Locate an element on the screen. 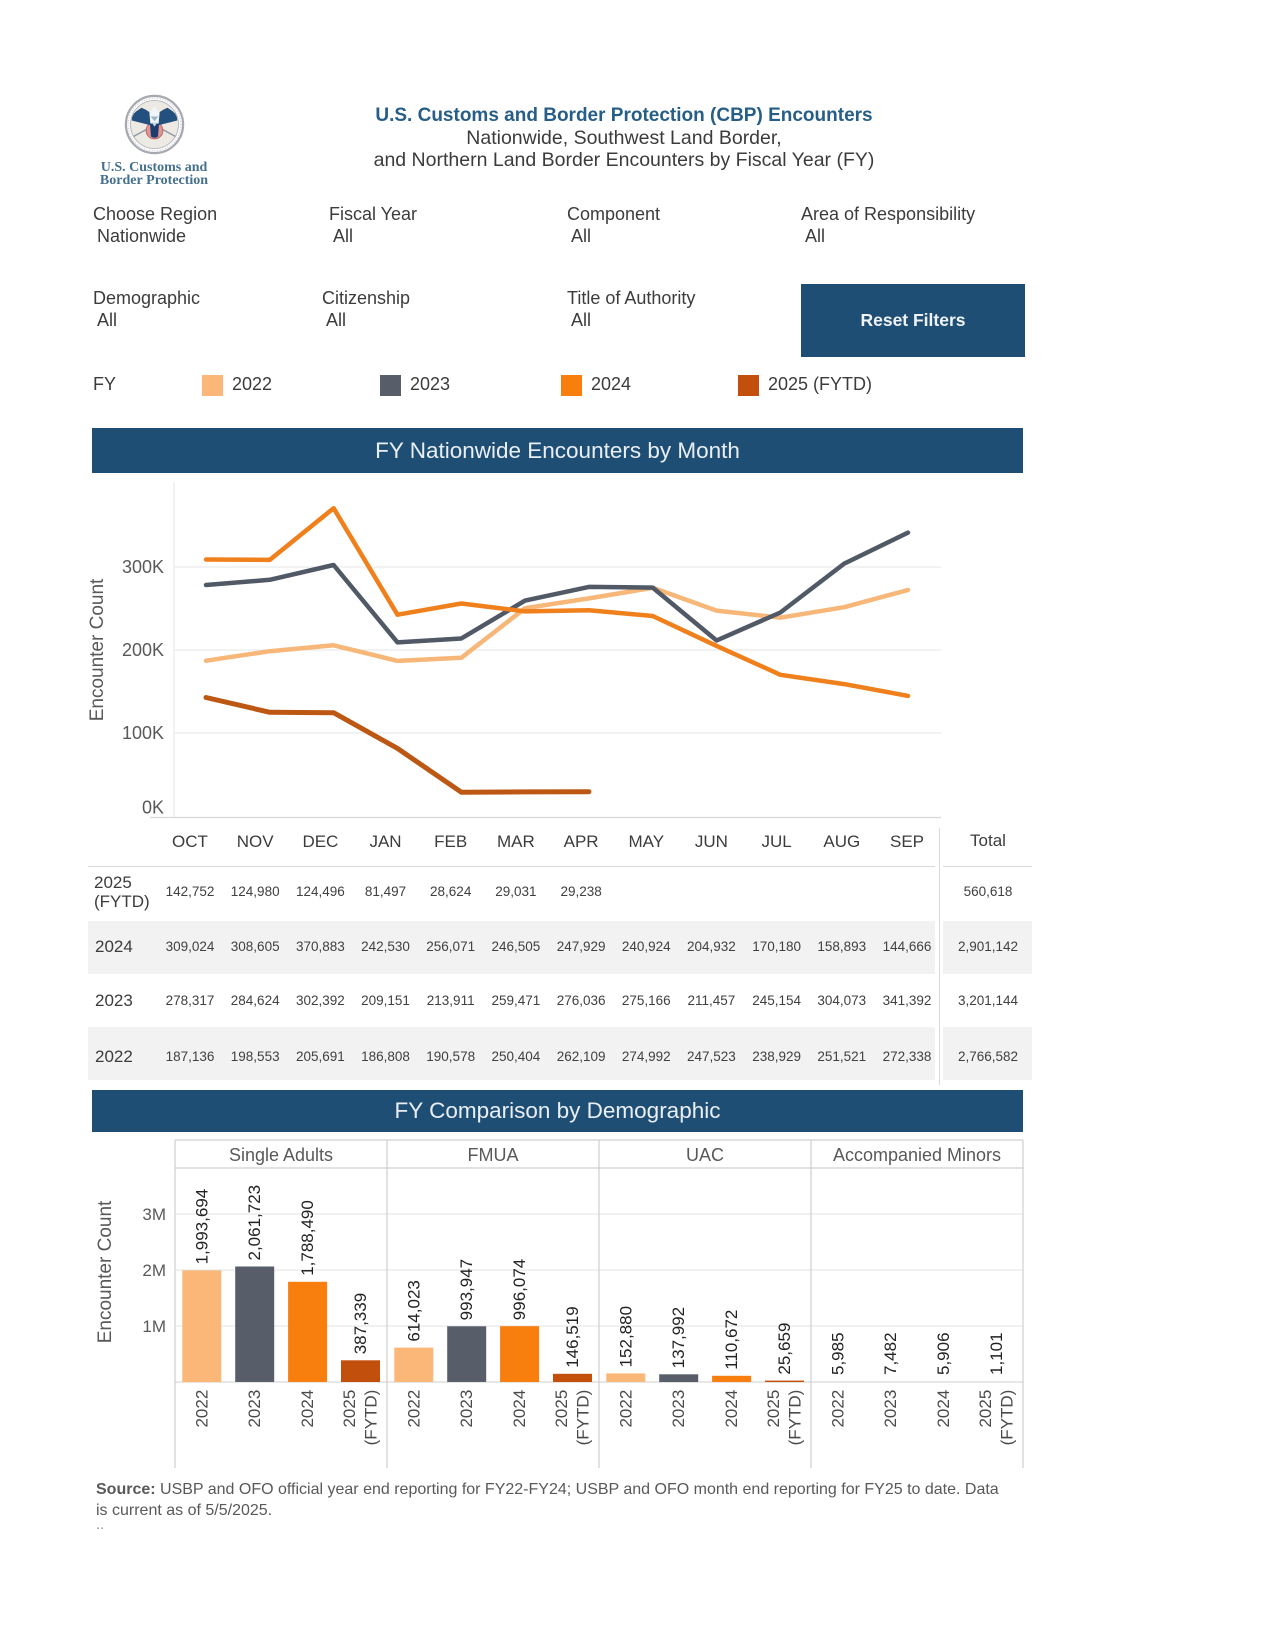  svg-text: 1,101 is located at coordinates (996, 1353).